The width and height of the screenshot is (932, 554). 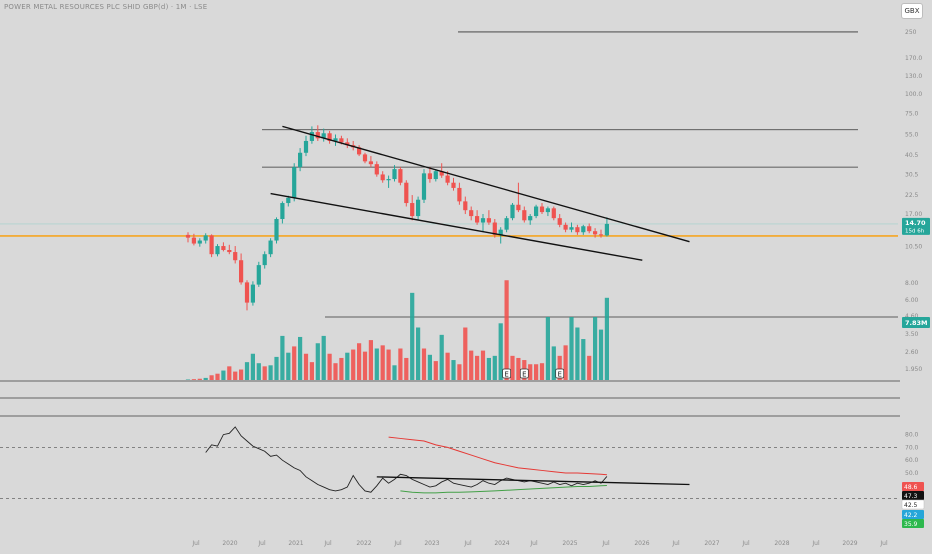 What do you see at coordinates (711, 543) in the screenshot?
I see `time-axis-label: 2027` at bounding box center [711, 543].